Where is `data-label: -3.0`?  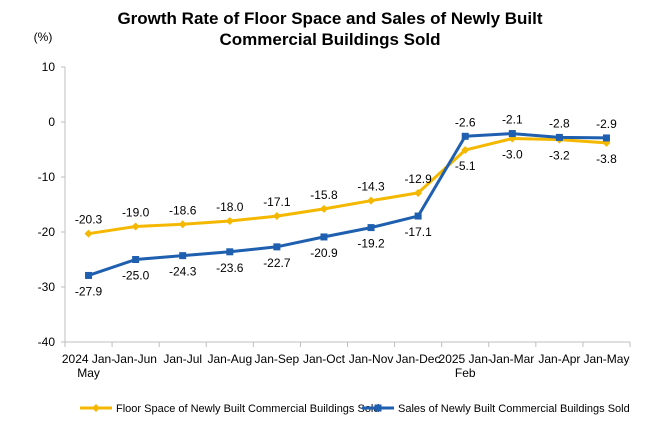
data-label: -3.0 is located at coordinates (512, 155).